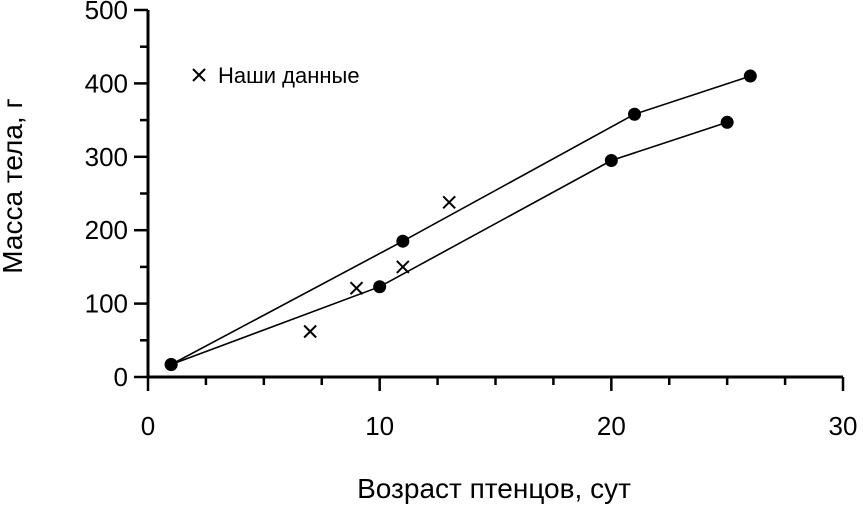  I want to click on legend-label: Наши данные, so click(289, 75).